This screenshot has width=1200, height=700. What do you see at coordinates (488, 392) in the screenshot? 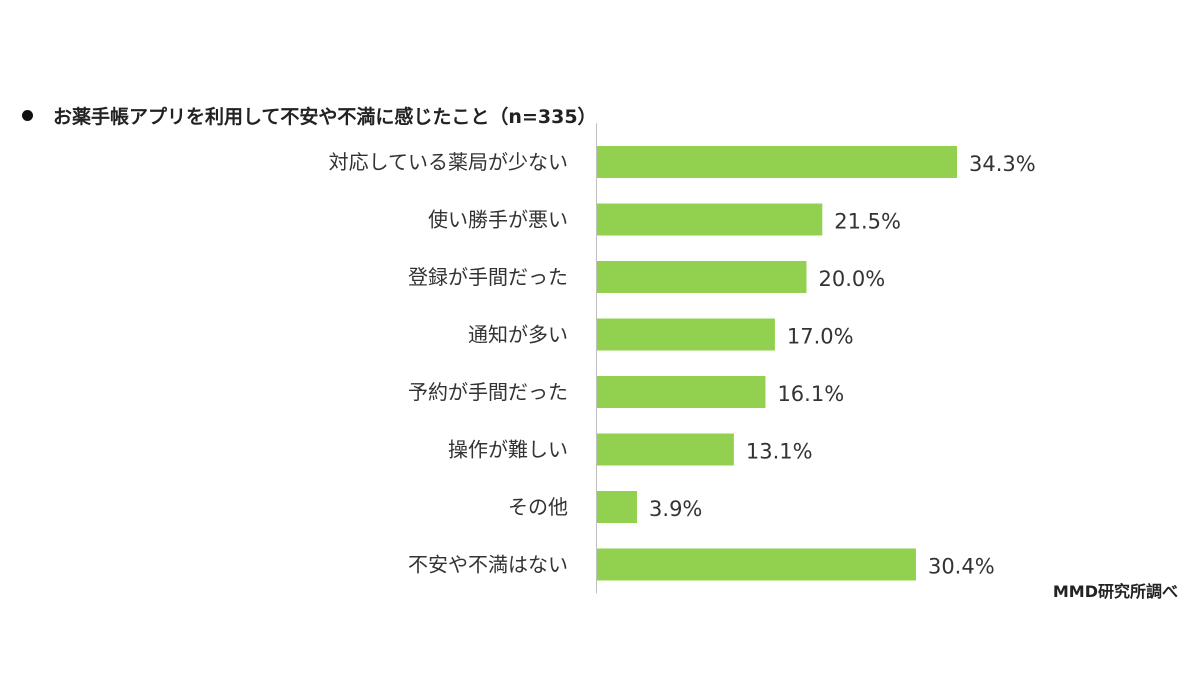
I see `category-label: 予約が手間だった` at bounding box center [488, 392].